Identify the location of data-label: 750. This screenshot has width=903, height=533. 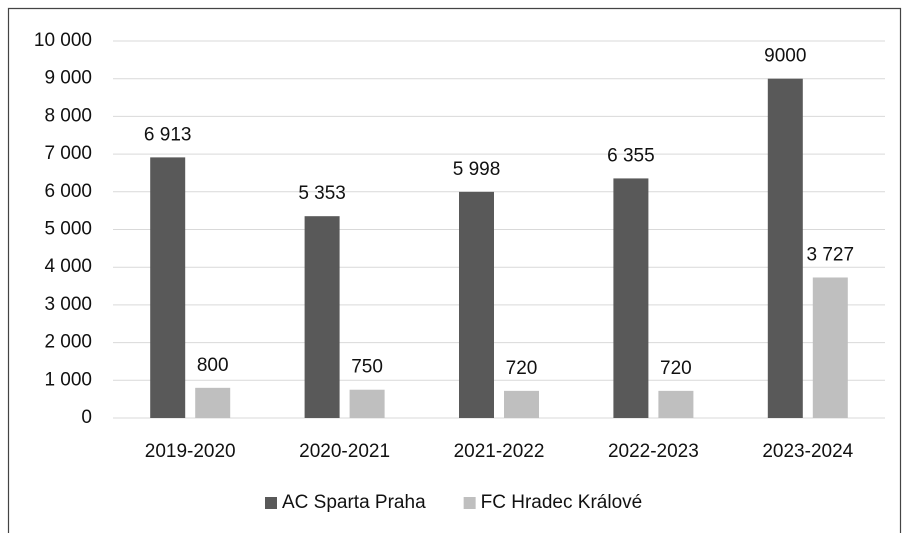
(367, 367).